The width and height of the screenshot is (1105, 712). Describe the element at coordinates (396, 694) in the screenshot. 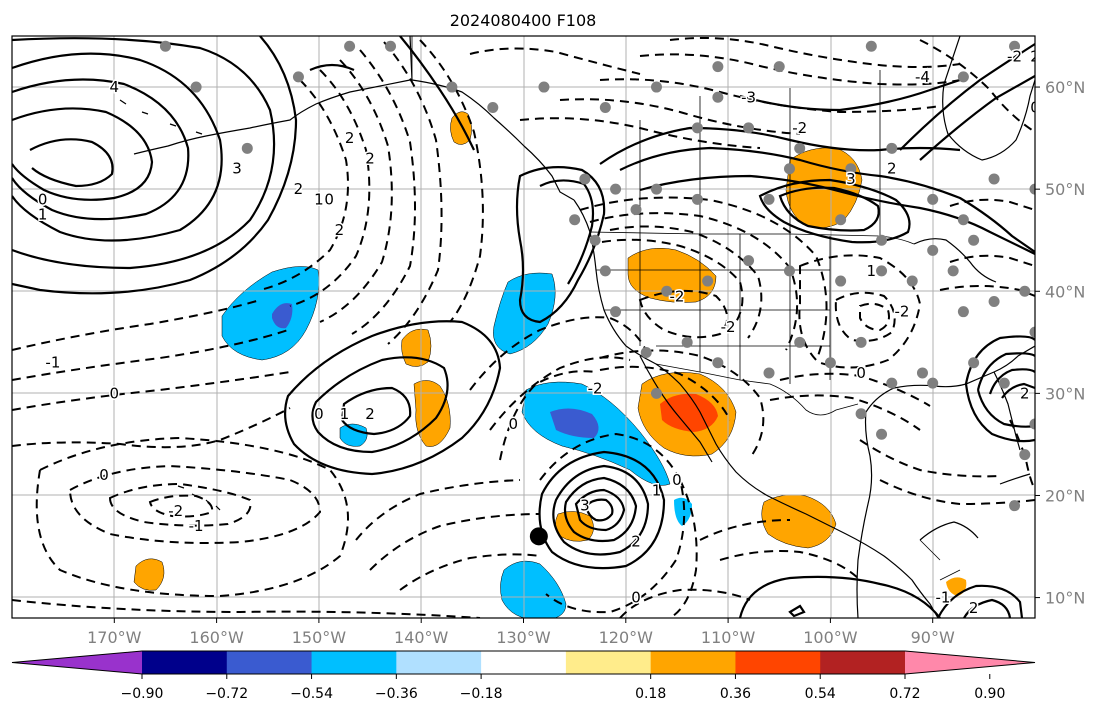

I see `colorbar-tick-label: −0.36` at that location.